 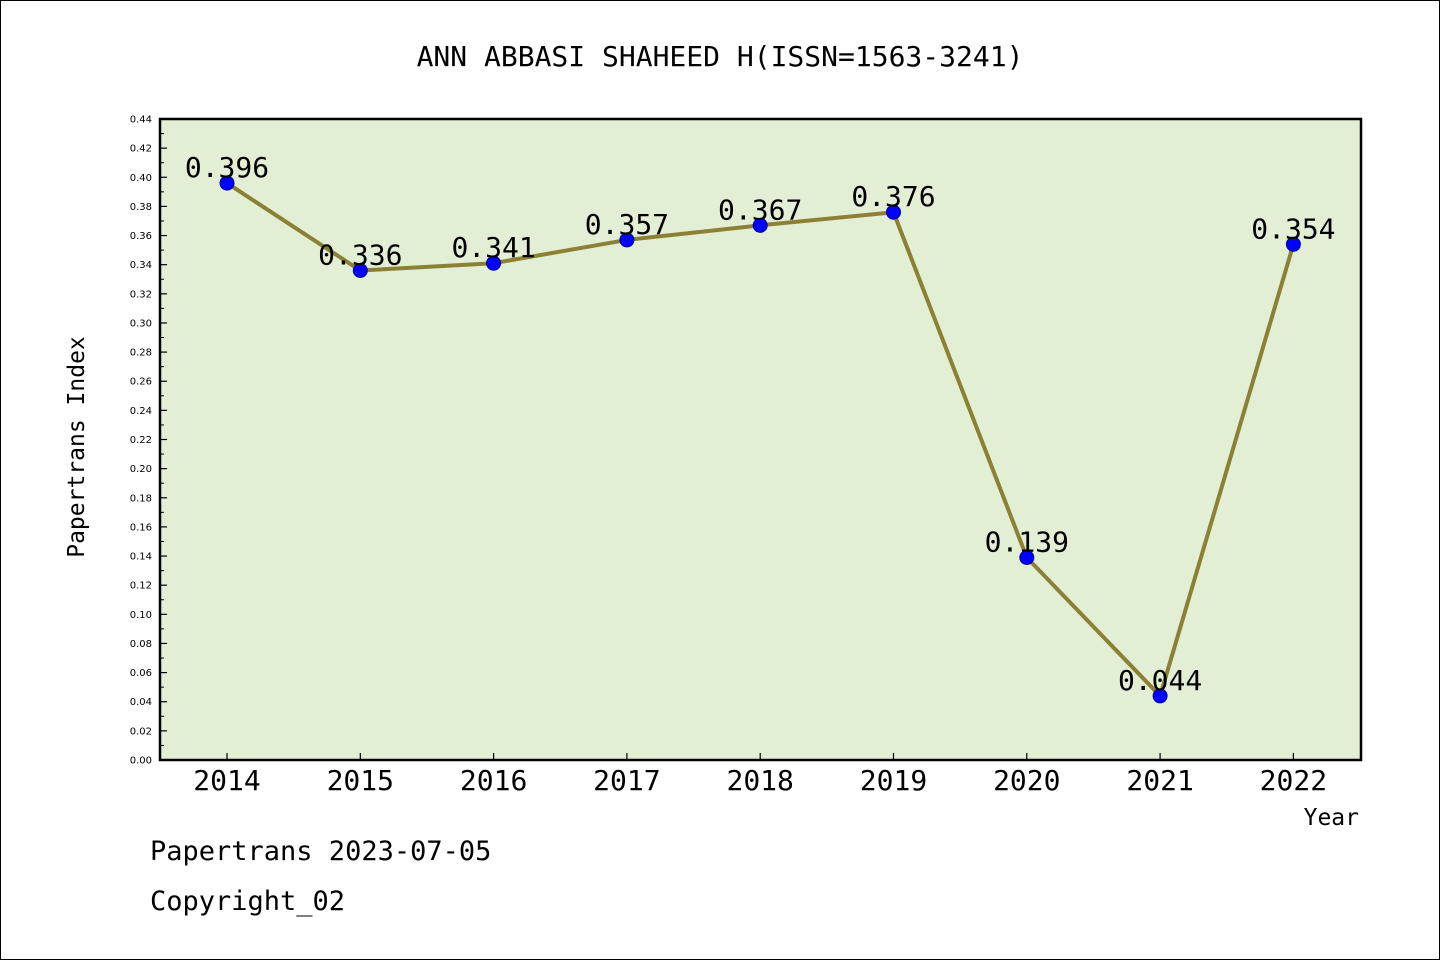 I want to click on y-tick-label: 0.14, so click(x=141, y=557).